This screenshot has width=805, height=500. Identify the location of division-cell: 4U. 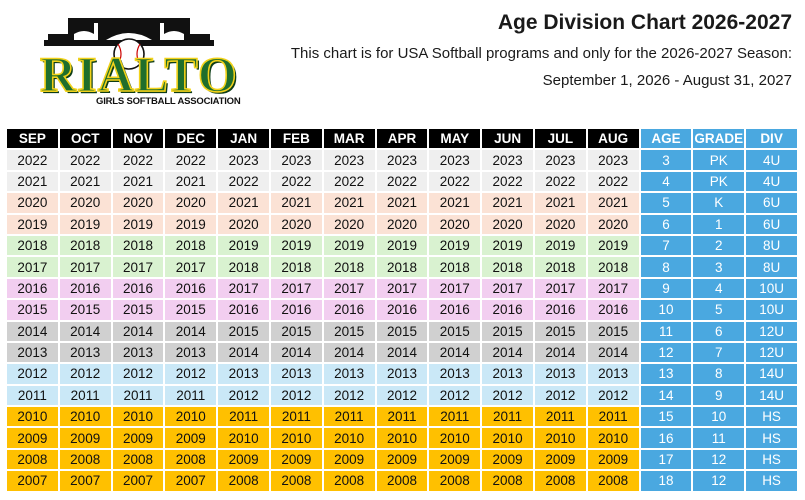
(771, 160).